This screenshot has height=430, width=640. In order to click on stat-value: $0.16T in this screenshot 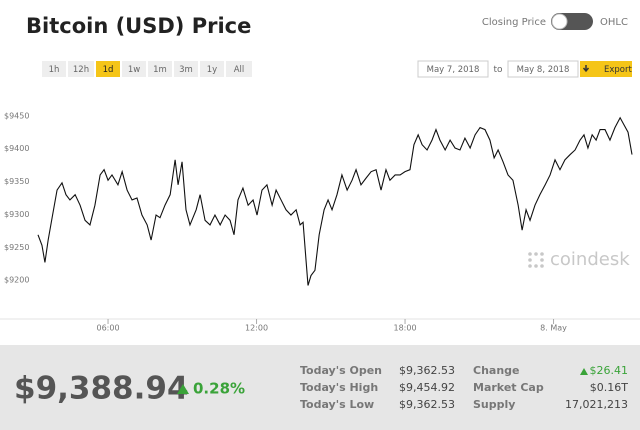, I will do `click(609, 387)`.